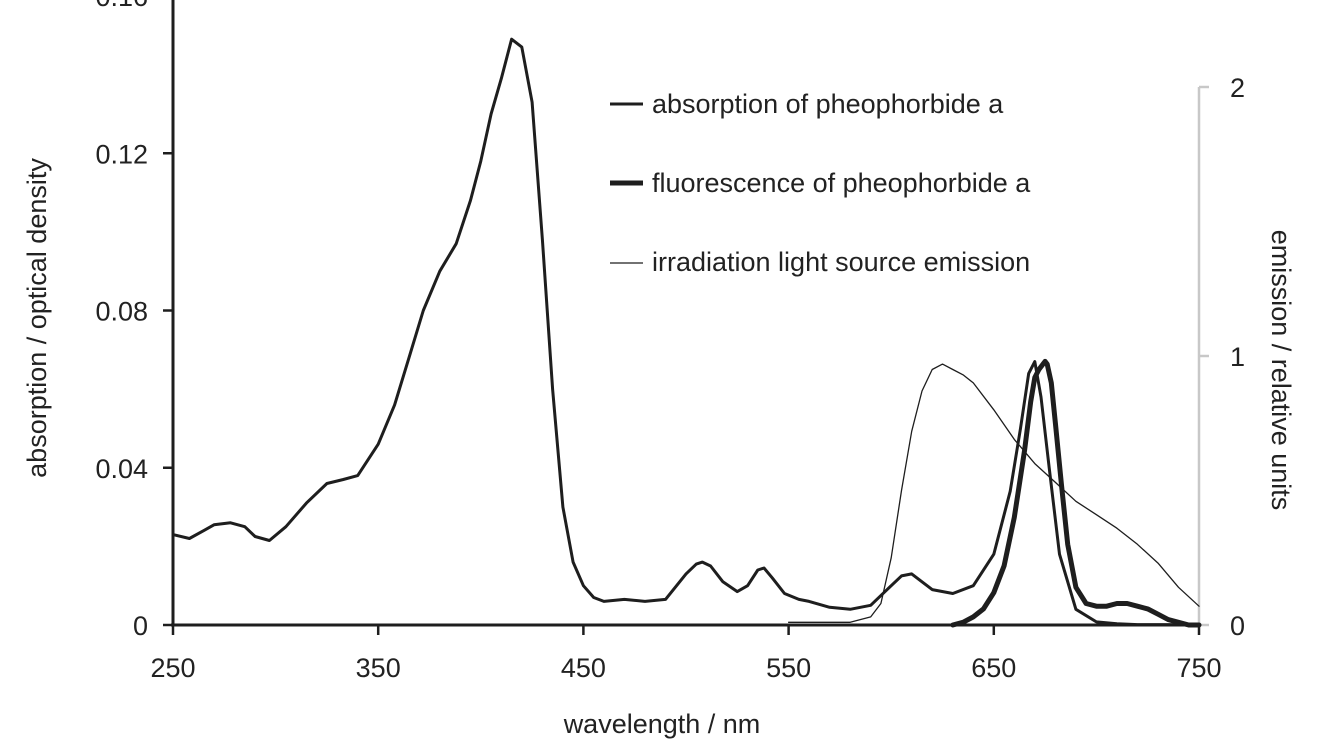 The image size is (1318, 752). I want to click on series-line-irradiation, so click(993, 493).